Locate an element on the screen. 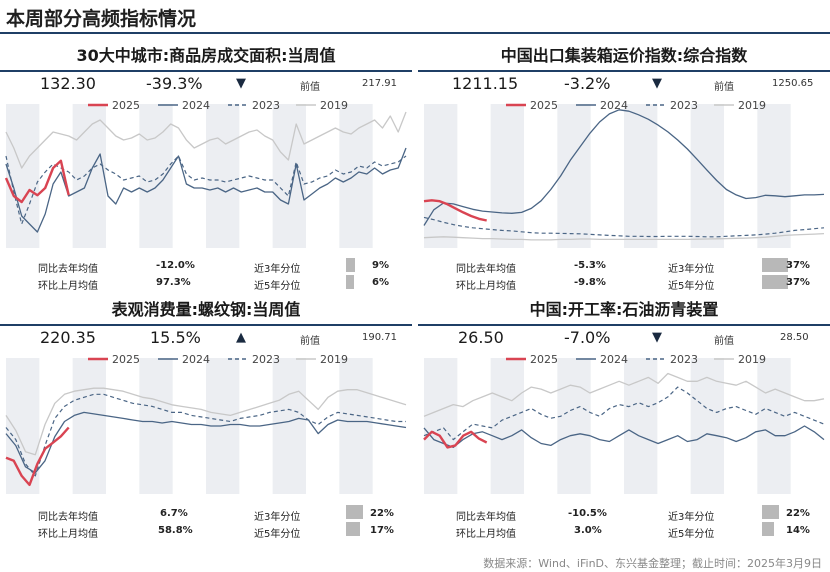 The image size is (830, 572). pct5y-value: 17% is located at coordinates (382, 530).